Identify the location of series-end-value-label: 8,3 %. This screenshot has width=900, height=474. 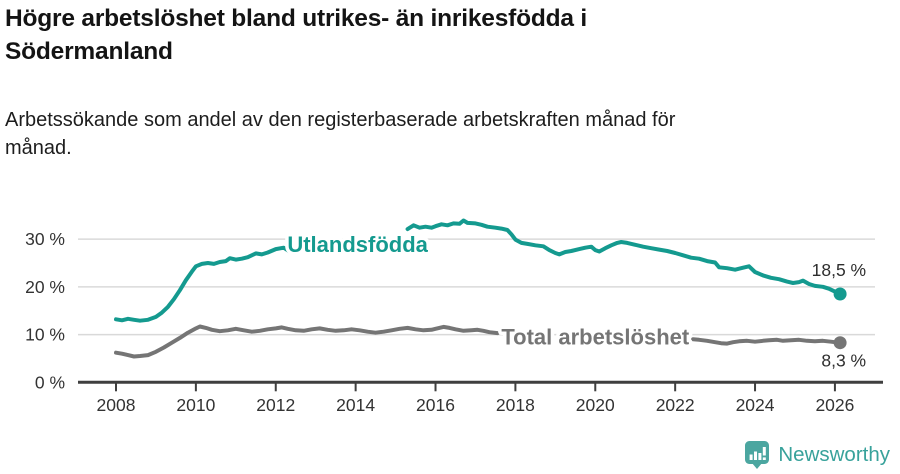
(843, 361).